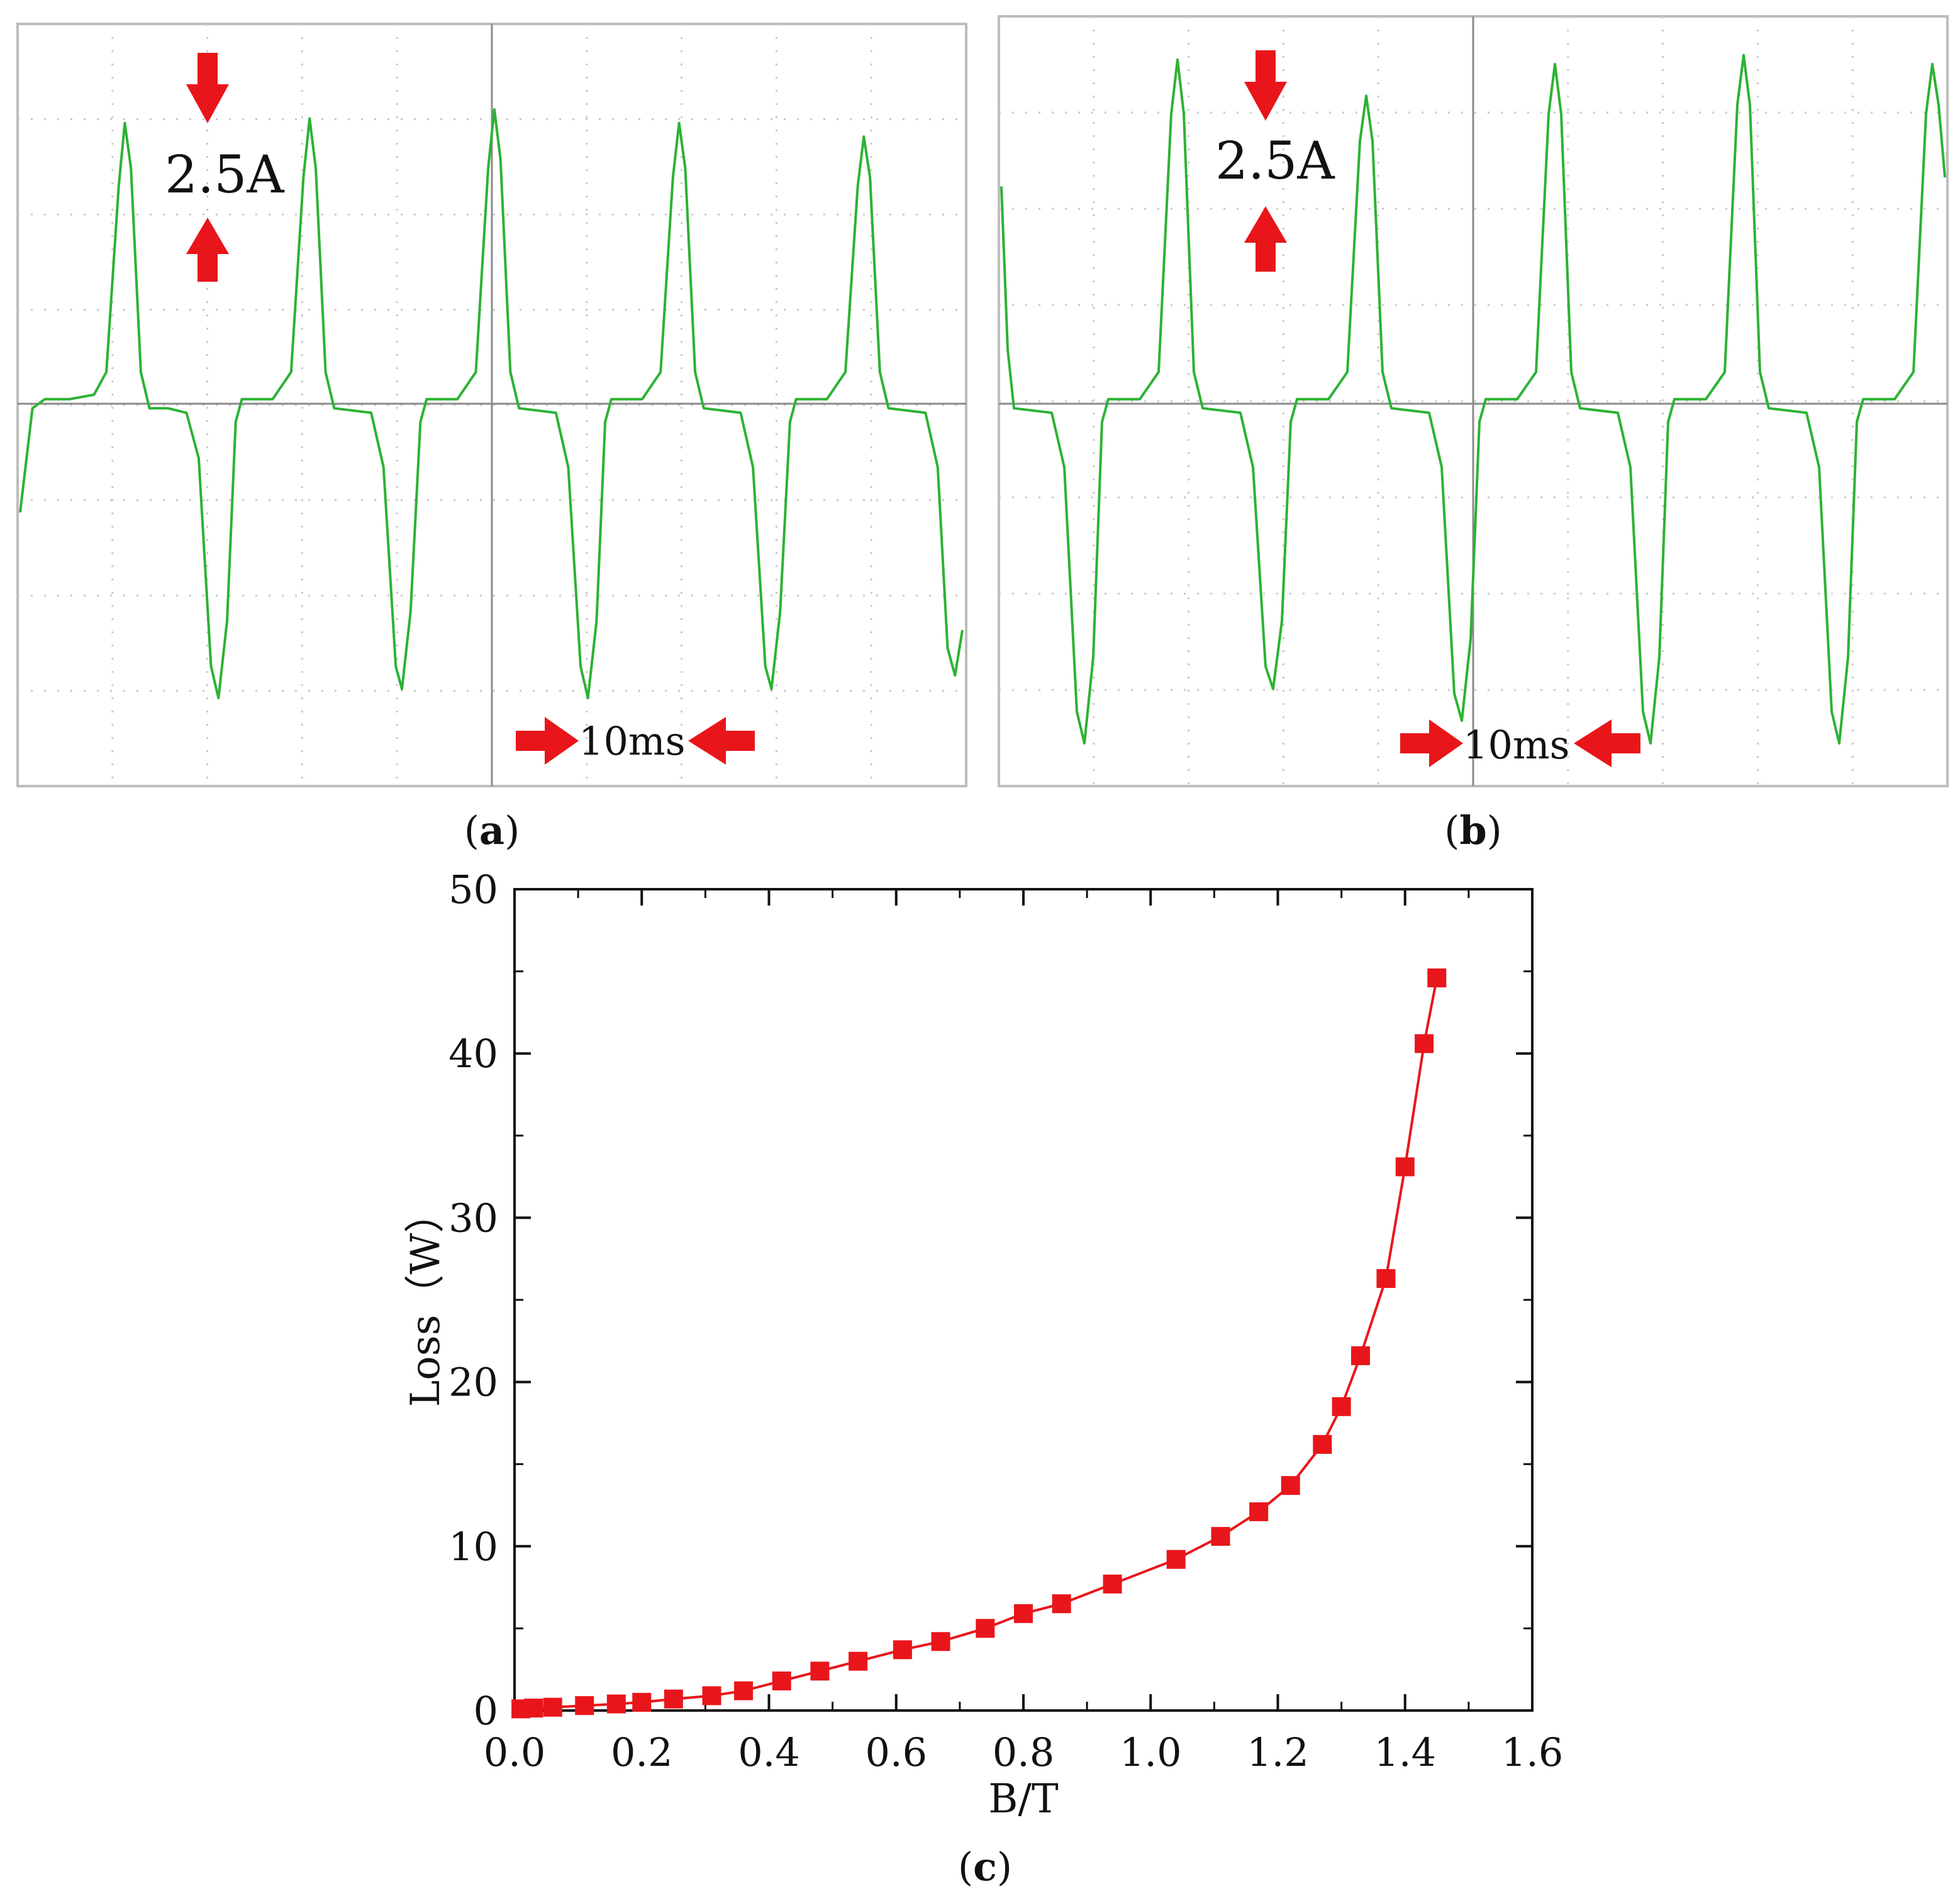 This screenshot has width=1960, height=1891. What do you see at coordinates (1473, 830) in the screenshot?
I see `panel-b-caption: (b)` at bounding box center [1473, 830].